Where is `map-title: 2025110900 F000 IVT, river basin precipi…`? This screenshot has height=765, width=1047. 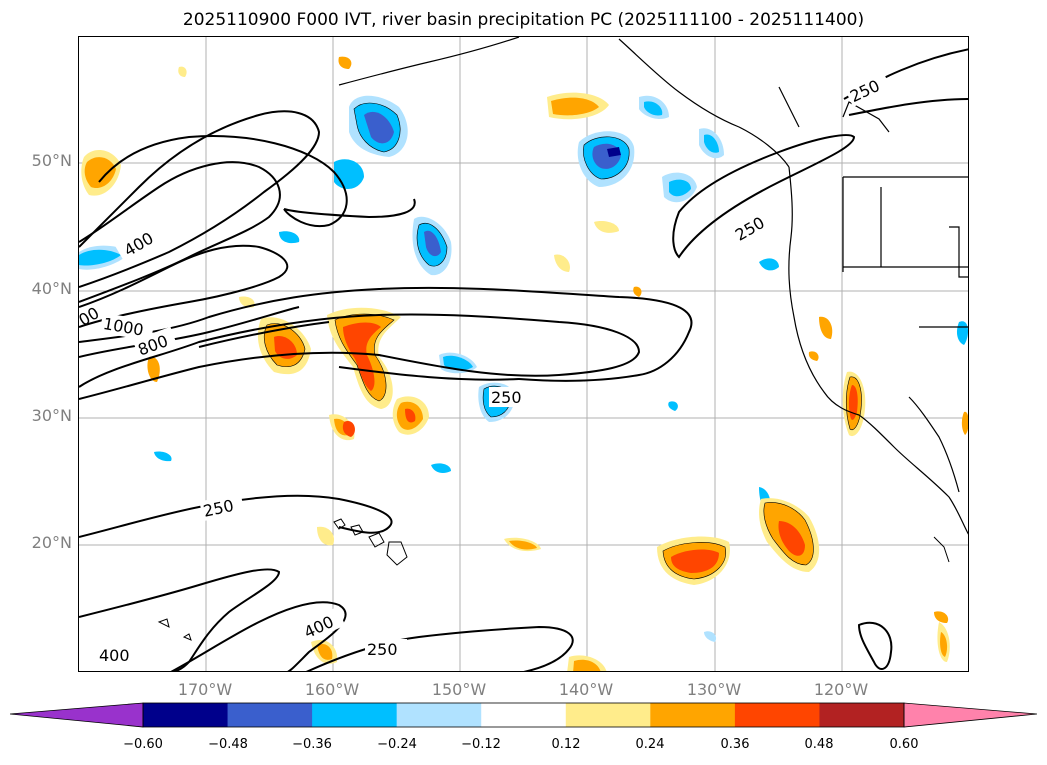
map-title: 2025110900 F000 IVT, river basin precipi… is located at coordinates (523, 20).